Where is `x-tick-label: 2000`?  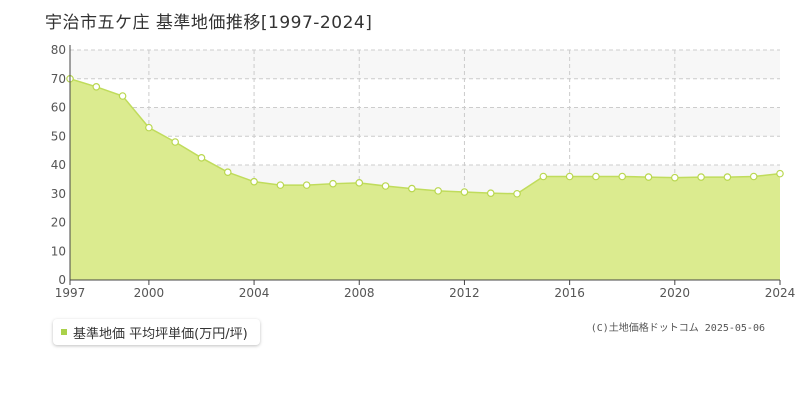 x-tick-label: 2000 is located at coordinates (149, 293).